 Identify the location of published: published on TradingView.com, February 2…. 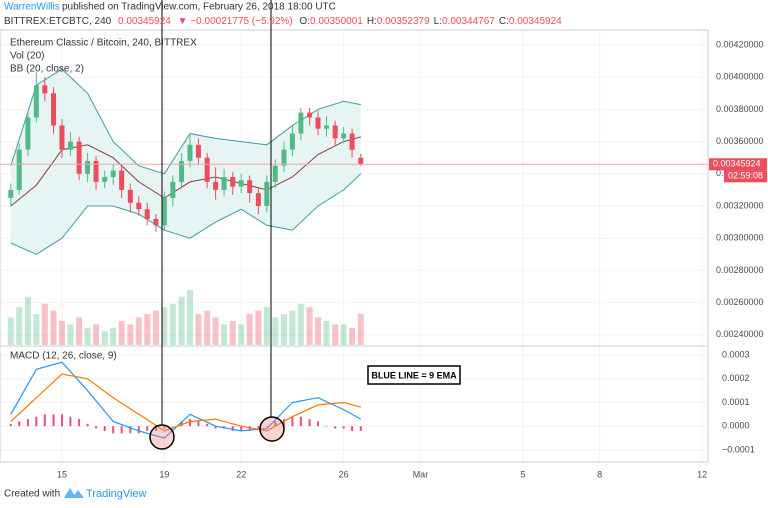
(199, 7).